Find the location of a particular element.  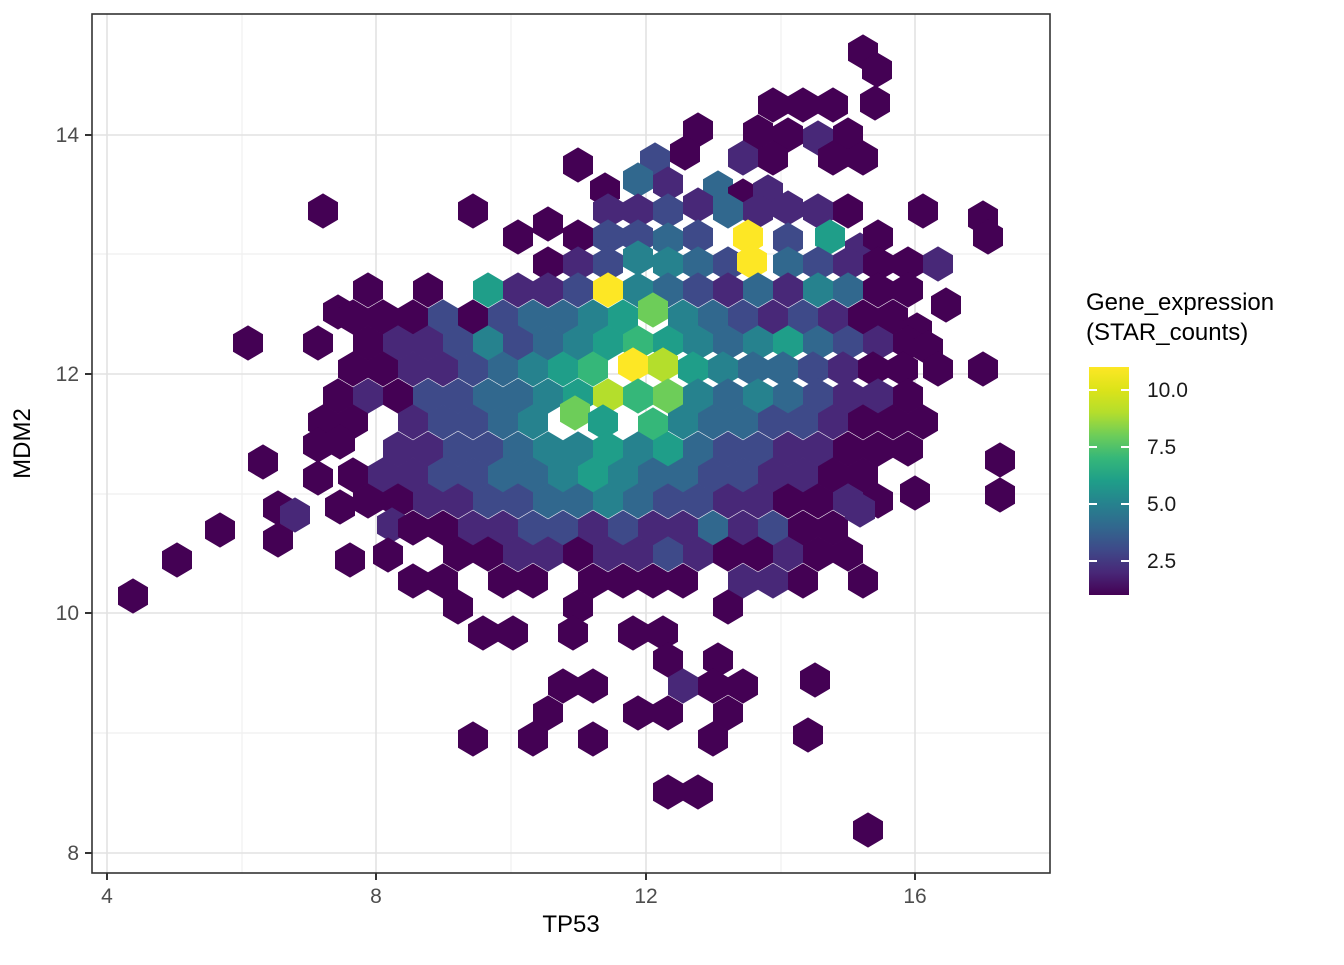

x-axis-tick-labels: 4 8 12 16 is located at coordinates (514, 896).